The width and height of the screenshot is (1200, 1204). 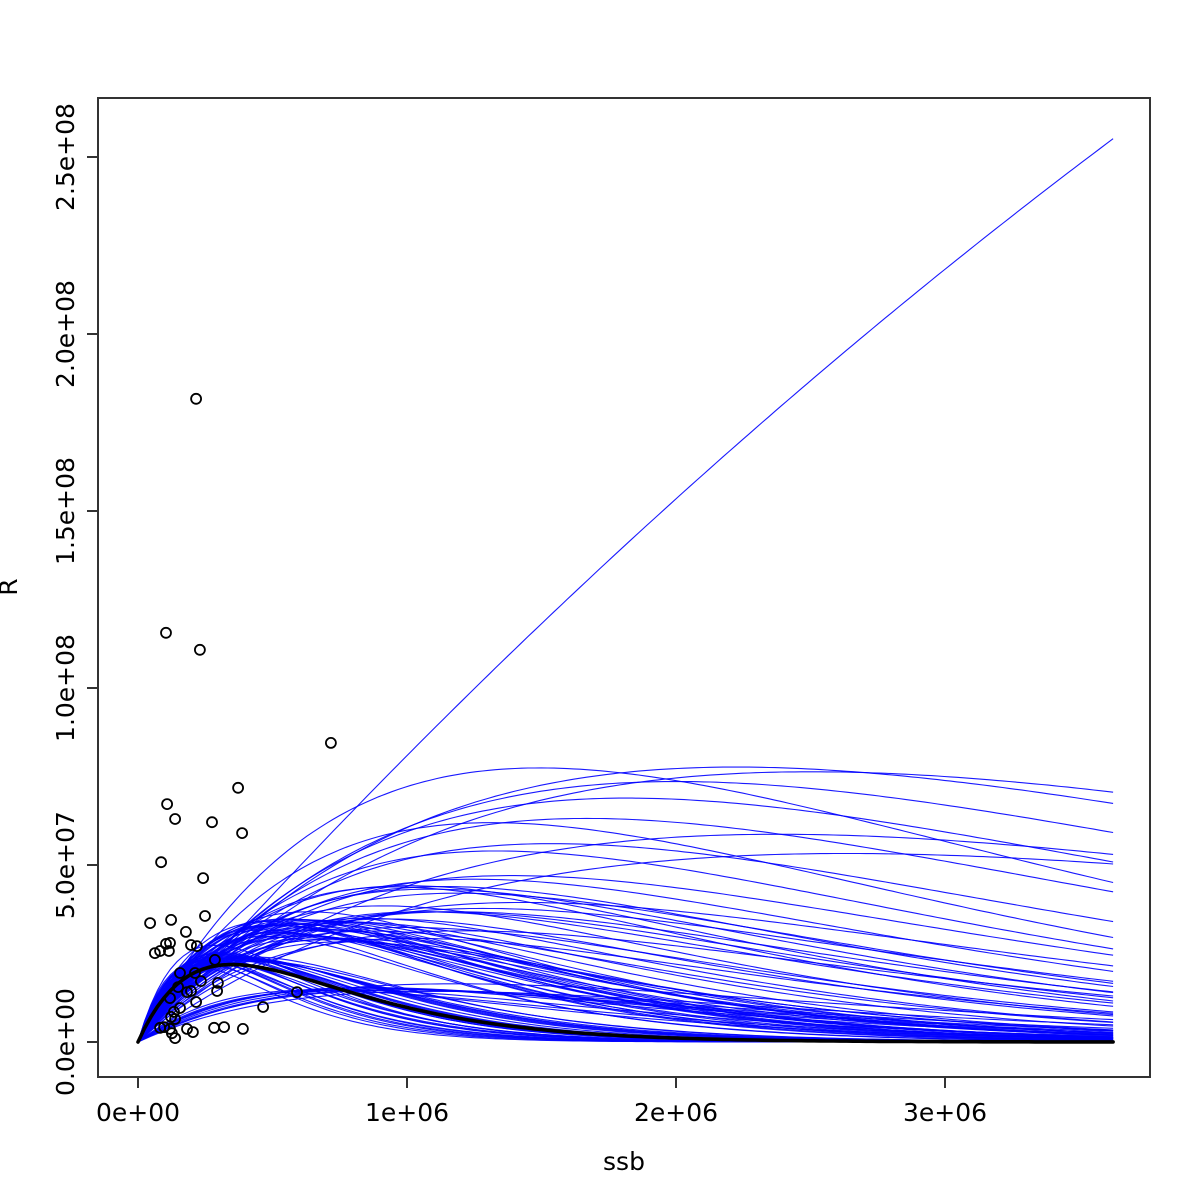 I want to click on y-tick-label-0: 0.0e+00, so click(x=65, y=1042).